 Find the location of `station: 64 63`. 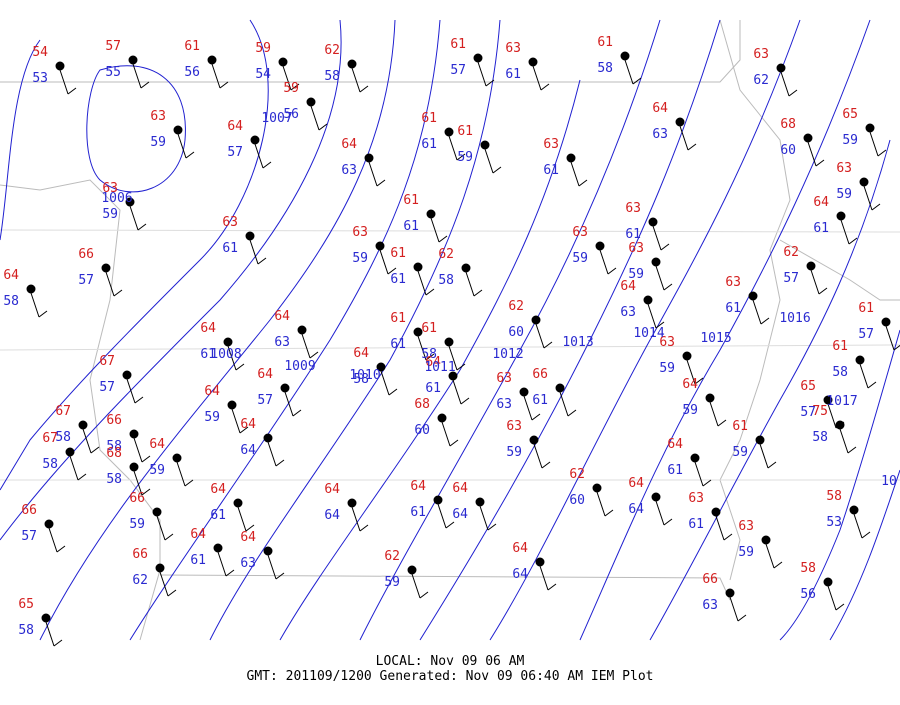

station: 64 63 is located at coordinates (296, 334).